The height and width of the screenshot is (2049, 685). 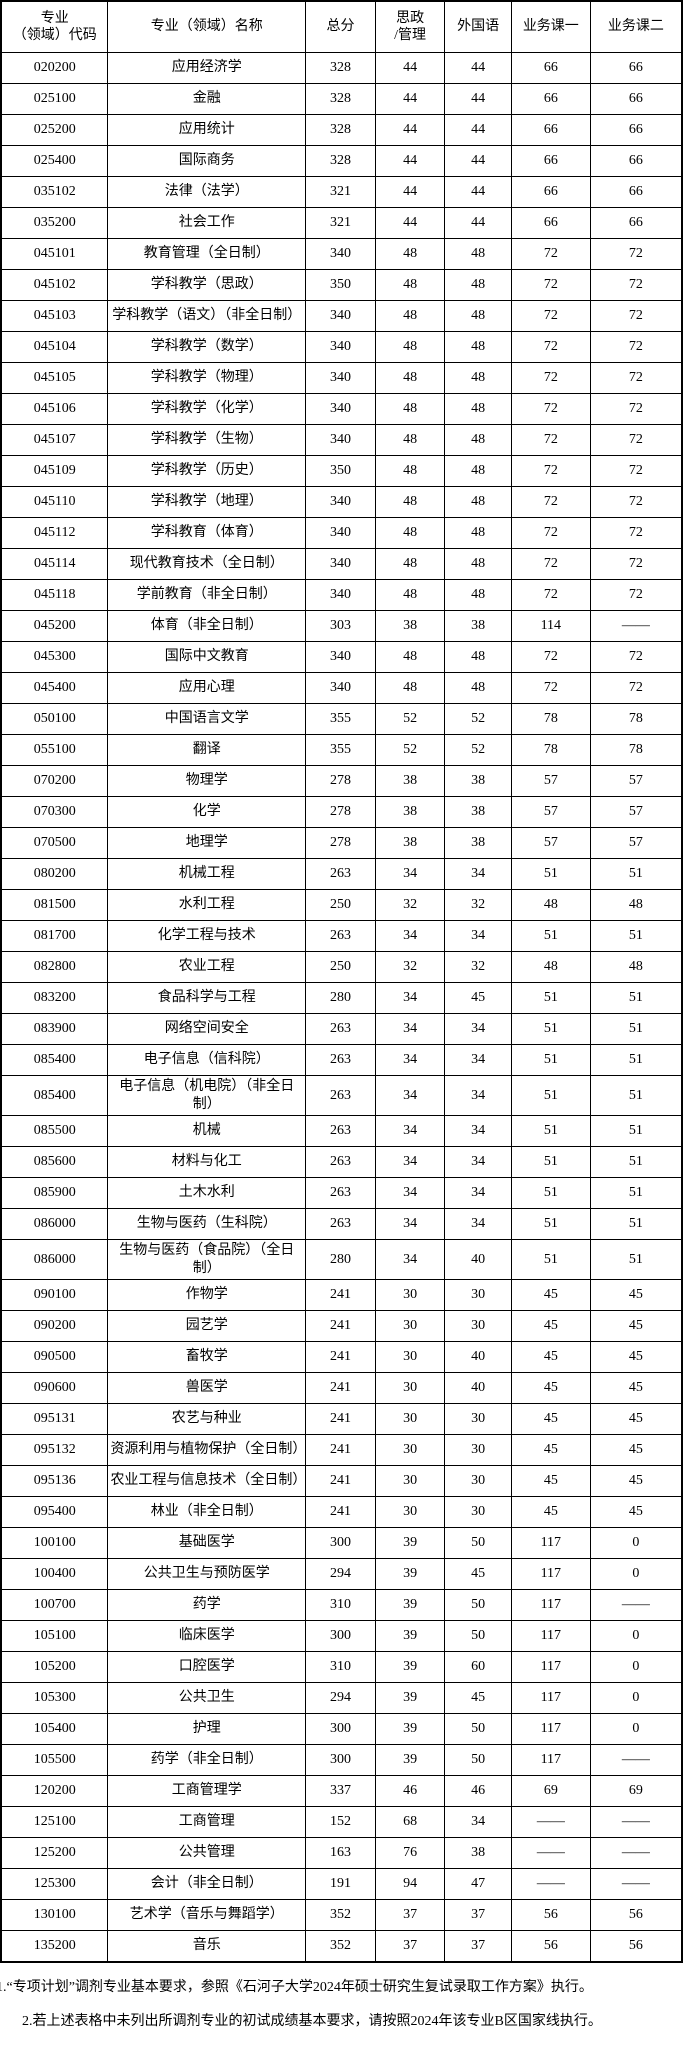 What do you see at coordinates (636, 223) in the screenshot?
I see `cell-course-two: 66` at bounding box center [636, 223].